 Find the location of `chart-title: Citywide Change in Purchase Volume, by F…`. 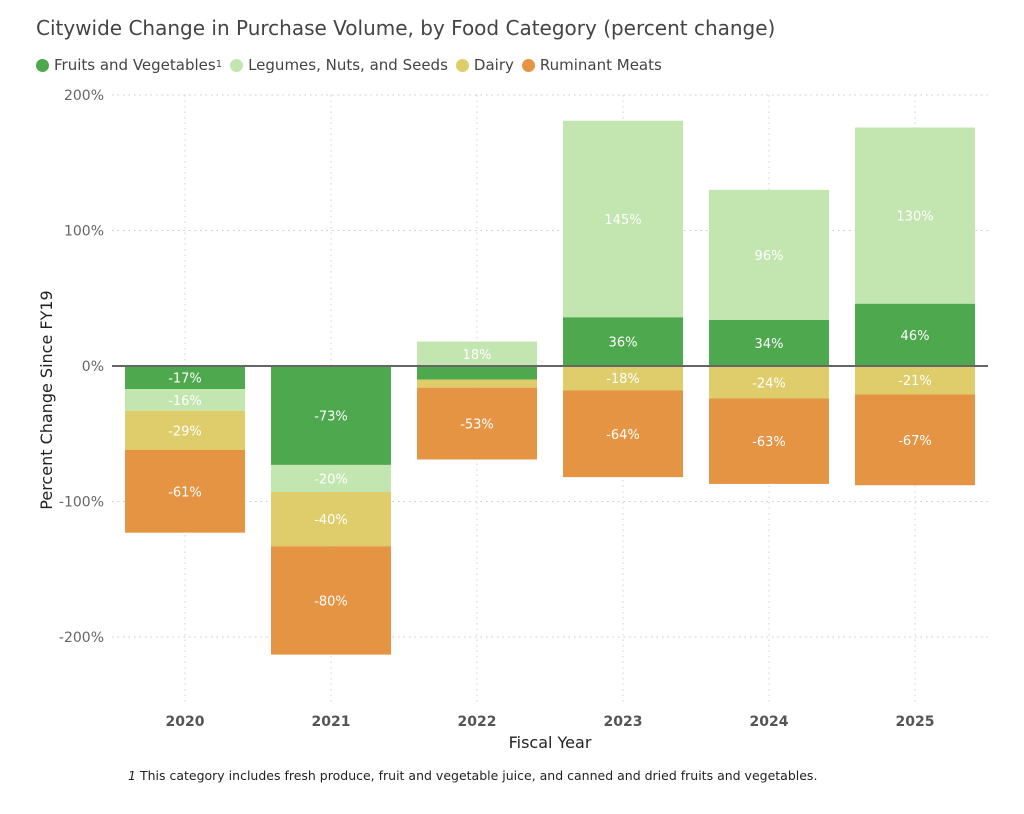

chart-title: Citywide Change in Purchase Volume, by F… is located at coordinates (406, 28).